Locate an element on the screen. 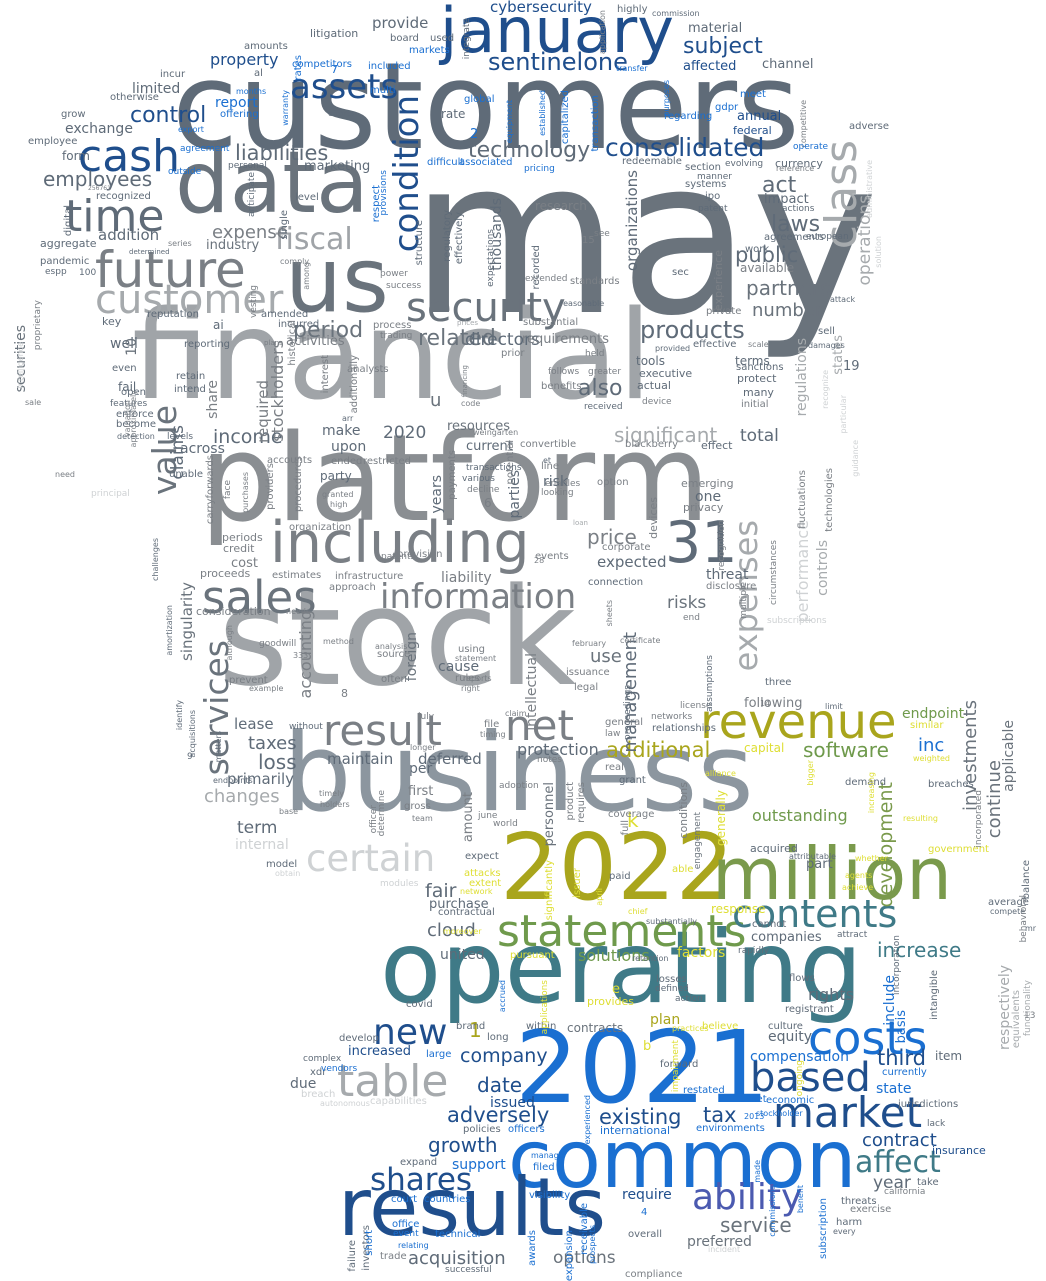 The width and height of the screenshot is (1046, 1281). word-425: blackberry is located at coordinates (652, 444).